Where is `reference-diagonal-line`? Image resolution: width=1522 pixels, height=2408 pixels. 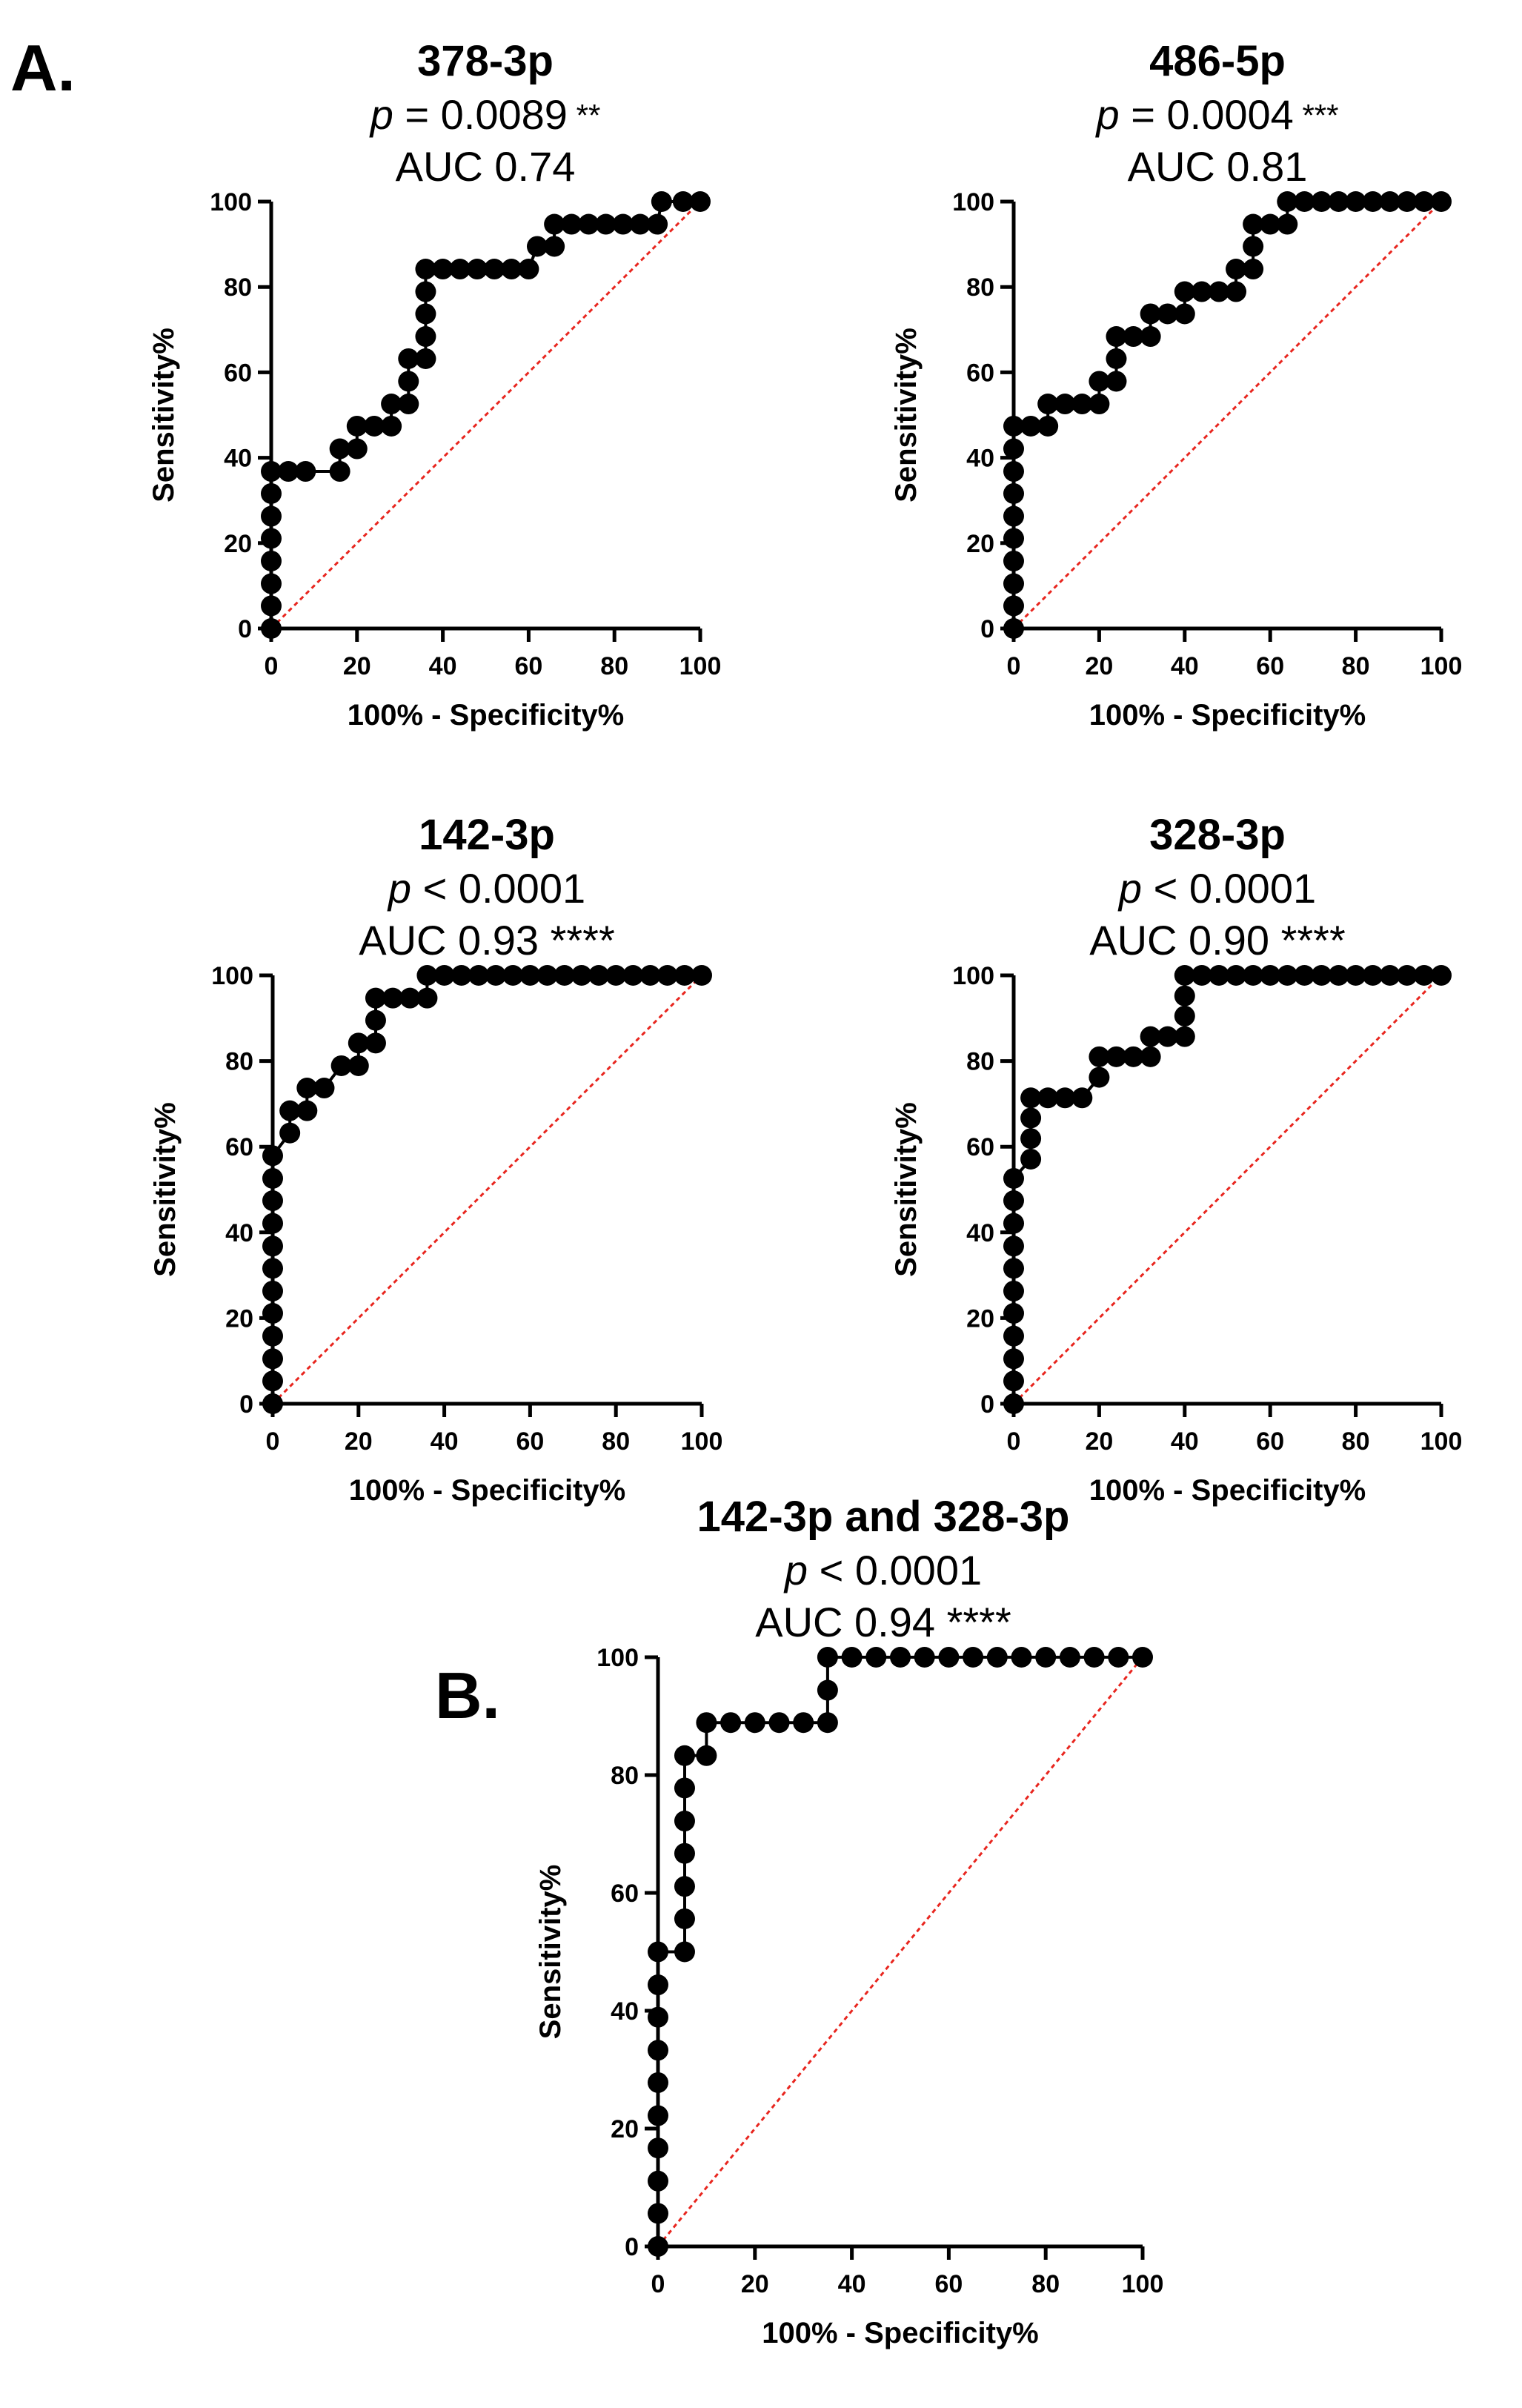 reference-diagonal-line is located at coordinates (487, 1190).